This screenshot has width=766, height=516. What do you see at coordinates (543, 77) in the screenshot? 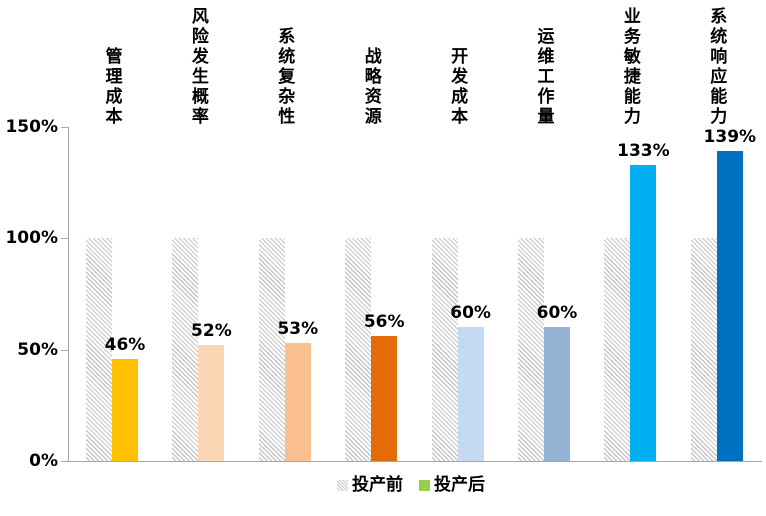
I see `category-label-5: 运维工作量` at bounding box center [543, 77].